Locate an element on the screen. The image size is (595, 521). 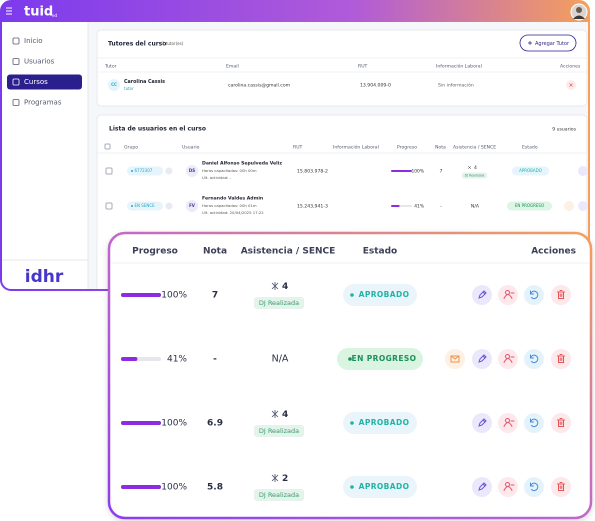
users-title: Lista de usuarios en el curso is located at coordinates (157, 129).